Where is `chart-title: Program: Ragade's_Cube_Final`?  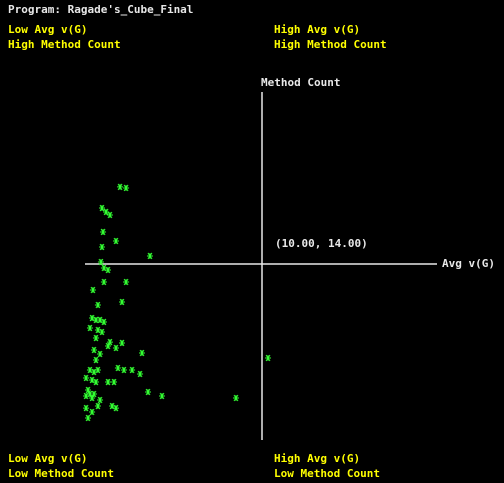 chart-title: Program: Ragade's_Cube_Final is located at coordinates (100, 9).